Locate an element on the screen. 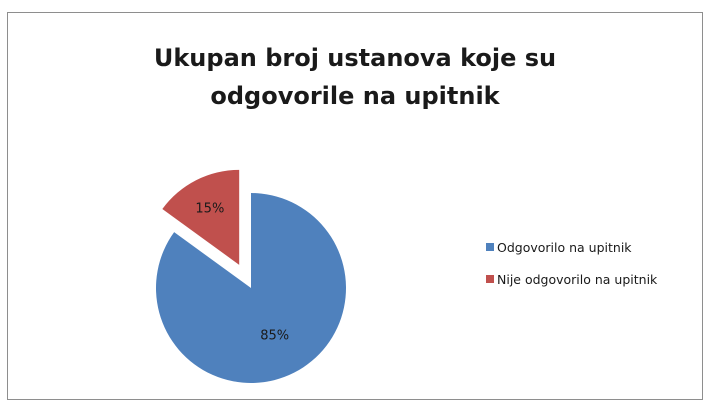  legend-swatch-not-answered is located at coordinates (490, 279).